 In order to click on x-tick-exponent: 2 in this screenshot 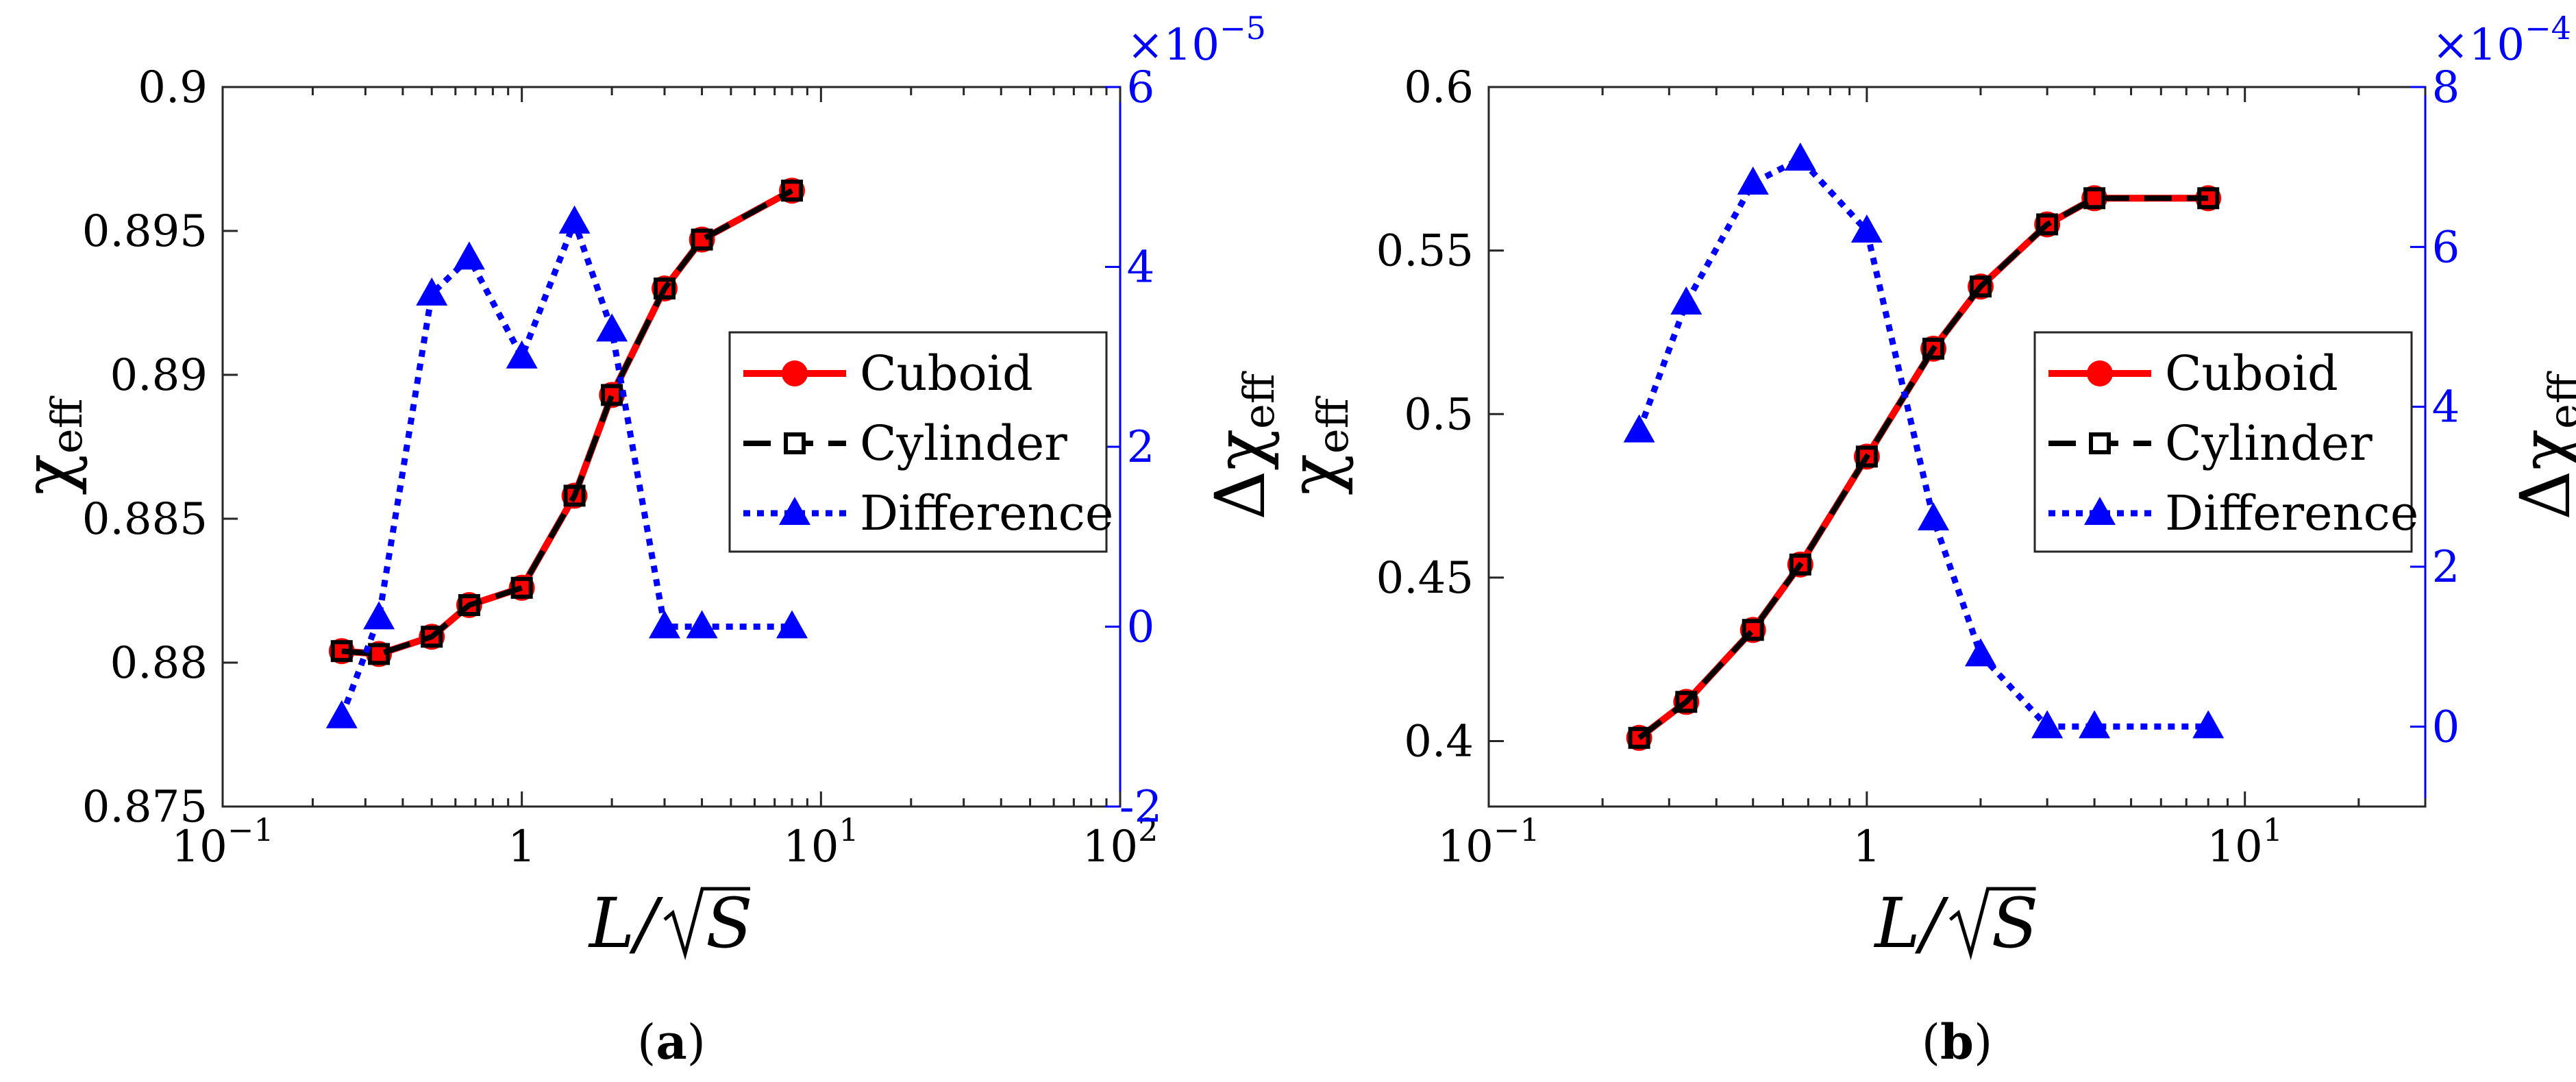, I will do `click(1148, 830)`.